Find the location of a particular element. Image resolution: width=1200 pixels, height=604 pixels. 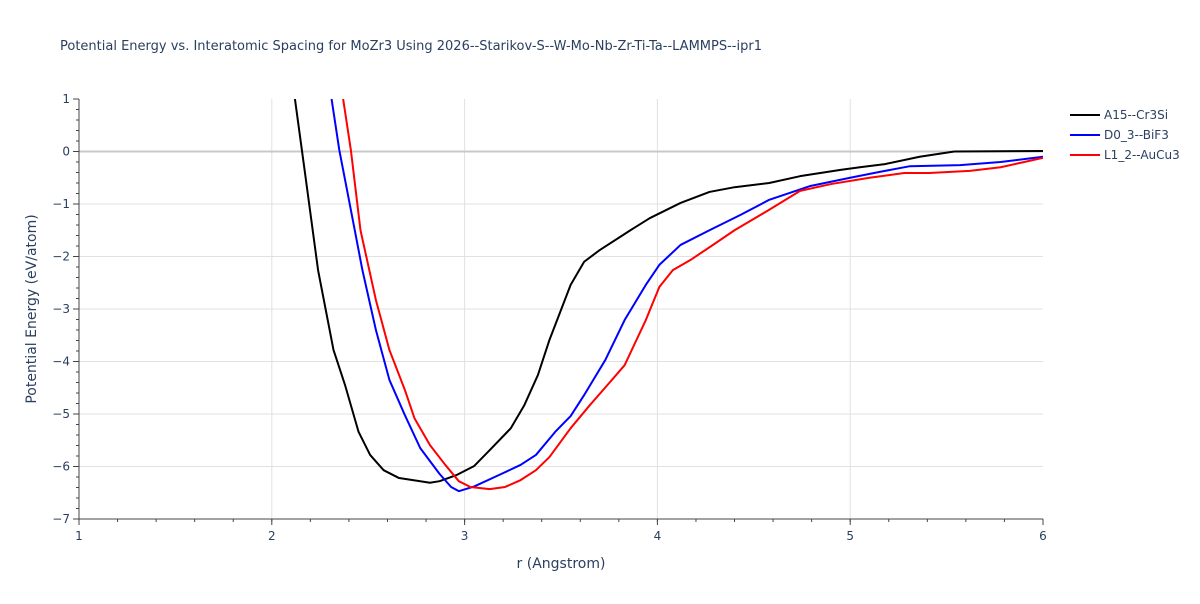

x-tick-label: 2 is located at coordinates (272, 536).